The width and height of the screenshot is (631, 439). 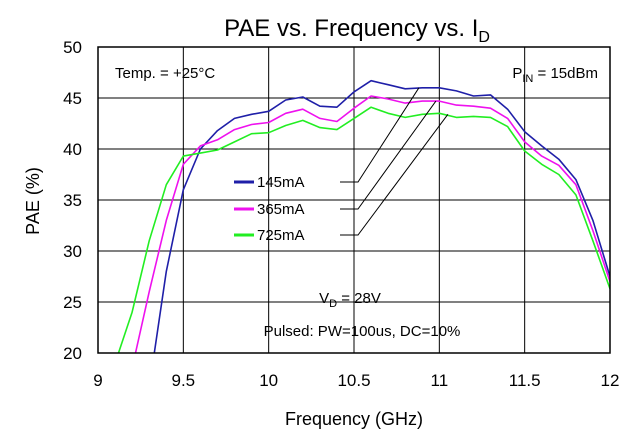 I want to click on vd-value: = 28V, so click(x=359, y=298).